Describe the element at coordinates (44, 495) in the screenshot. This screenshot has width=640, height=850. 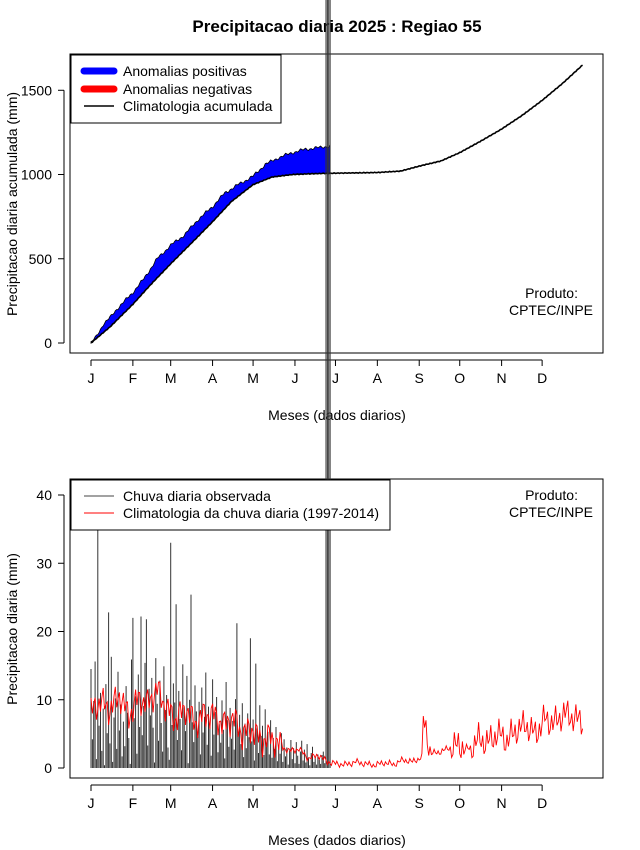
I see `daily-y-tick-label: 40` at that location.